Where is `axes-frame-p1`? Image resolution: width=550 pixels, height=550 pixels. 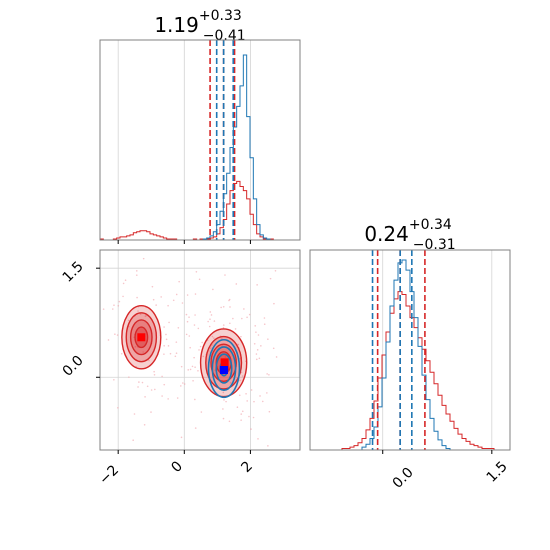 axes-frame-p1 is located at coordinates (410, 350).